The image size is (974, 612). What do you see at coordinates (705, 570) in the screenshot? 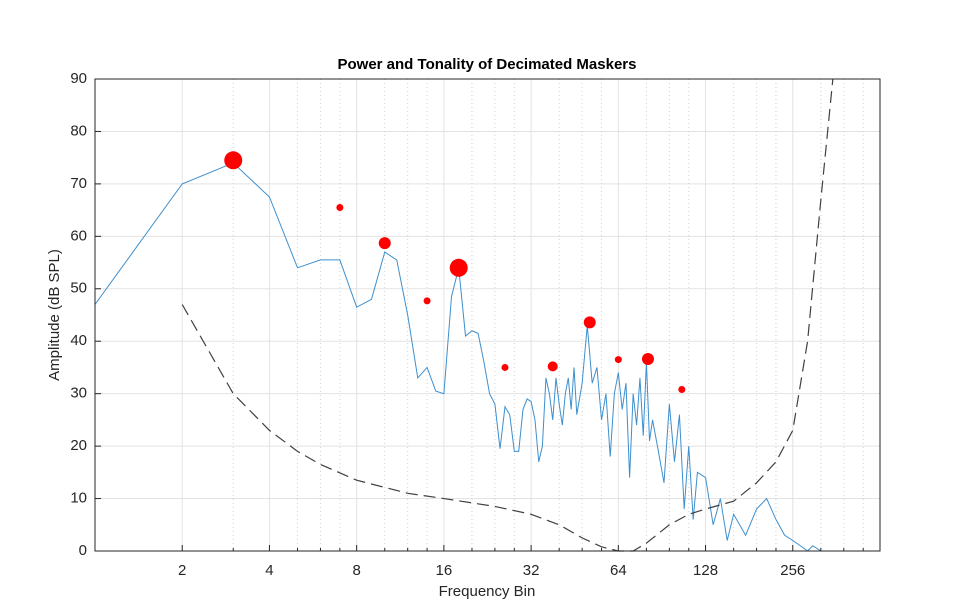
I see `x-tick-label: 128` at bounding box center [705, 570].